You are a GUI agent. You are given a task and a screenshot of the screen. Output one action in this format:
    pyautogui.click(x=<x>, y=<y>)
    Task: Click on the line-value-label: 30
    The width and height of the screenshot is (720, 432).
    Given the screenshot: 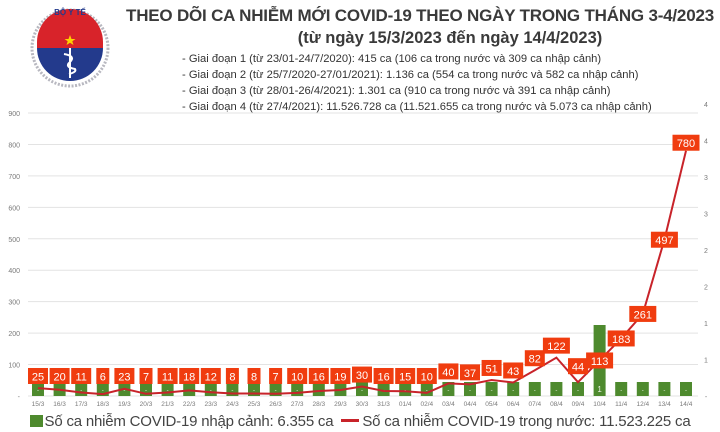 What is the action you would take?
    pyautogui.click(x=362, y=374)
    